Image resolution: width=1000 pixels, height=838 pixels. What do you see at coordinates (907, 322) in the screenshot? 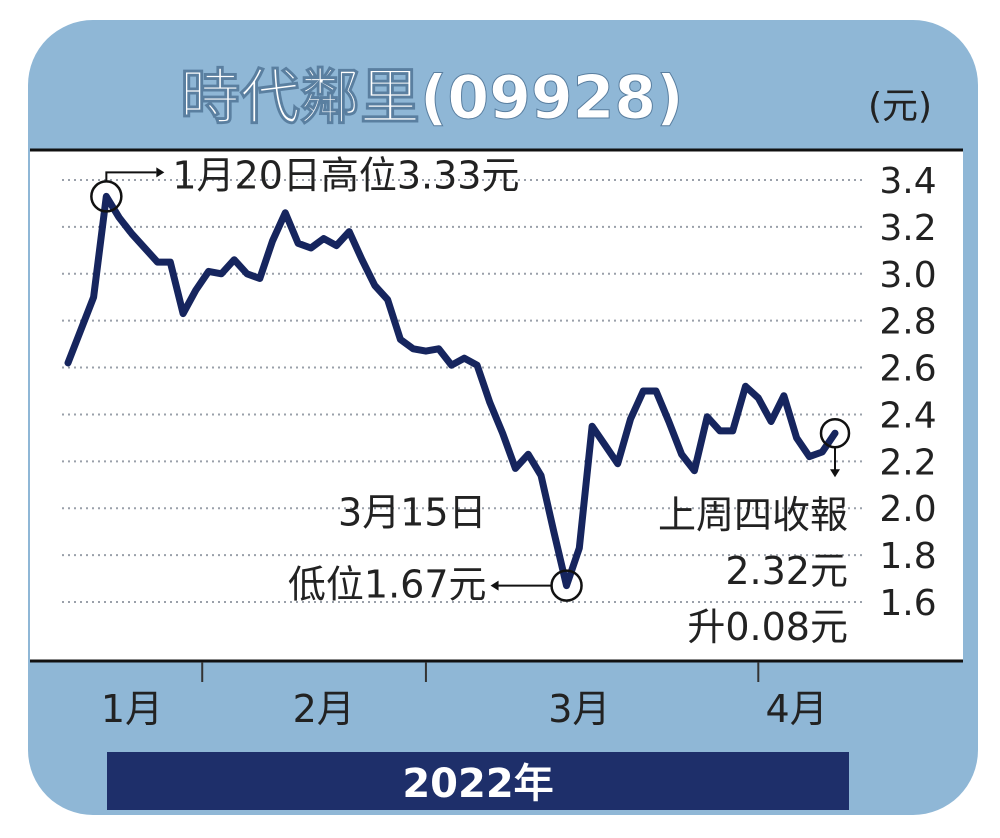
I see `y-tick-label: 2.8` at bounding box center [907, 322].